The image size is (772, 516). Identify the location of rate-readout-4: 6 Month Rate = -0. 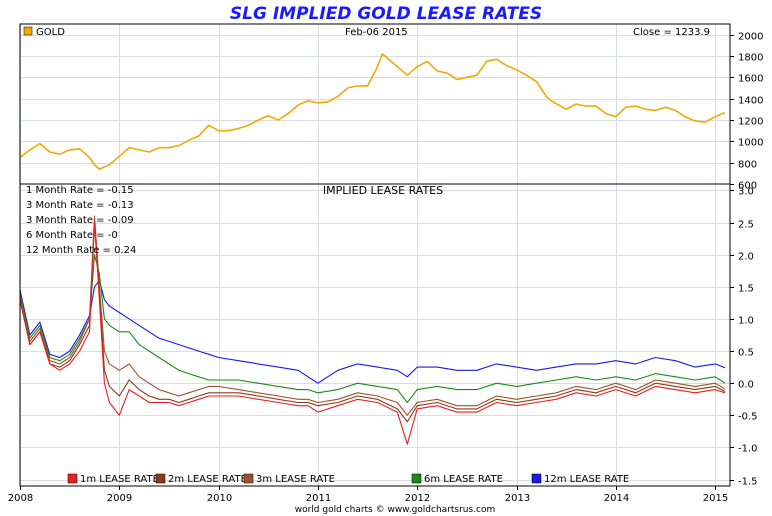
(72, 235).